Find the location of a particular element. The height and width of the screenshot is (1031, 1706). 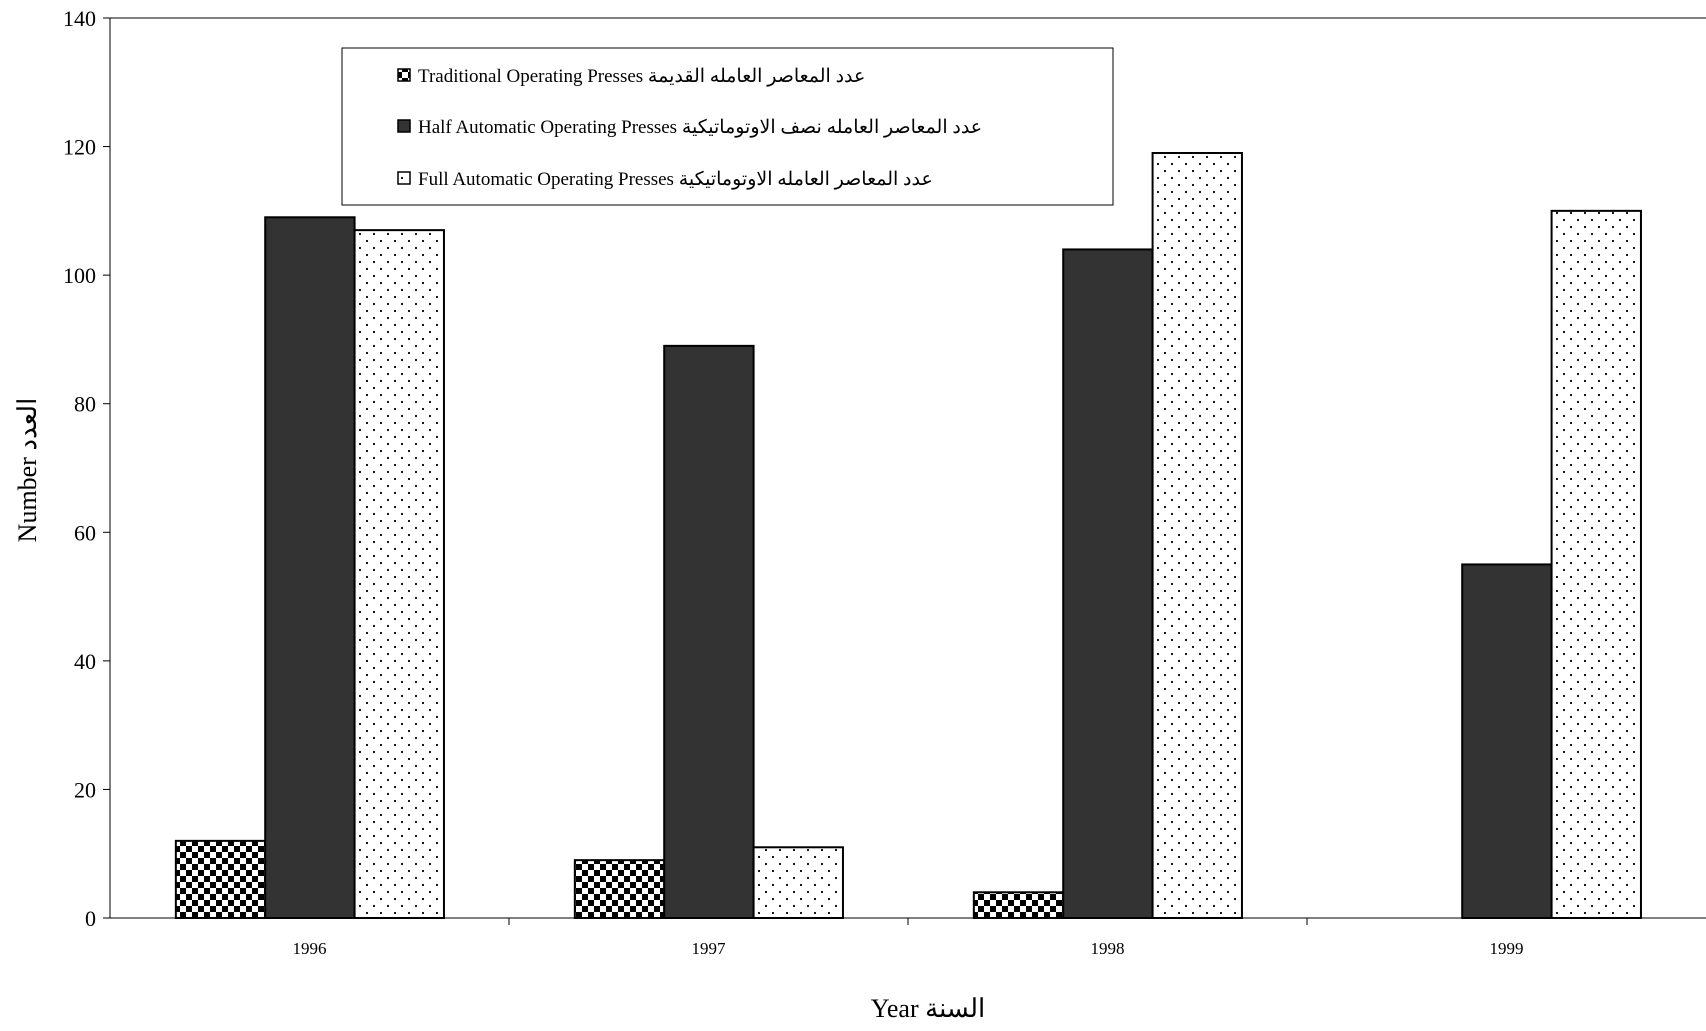

y-tick-label: 0 is located at coordinates (90, 918).